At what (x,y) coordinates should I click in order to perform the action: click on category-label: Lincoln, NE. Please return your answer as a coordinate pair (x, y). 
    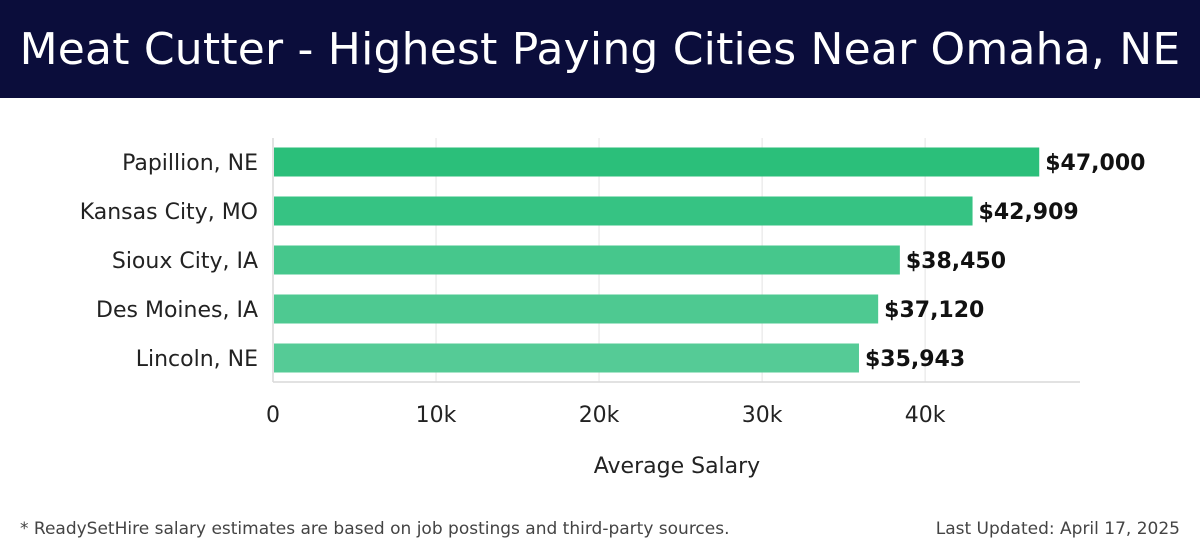
    Looking at the image, I should click on (197, 359).